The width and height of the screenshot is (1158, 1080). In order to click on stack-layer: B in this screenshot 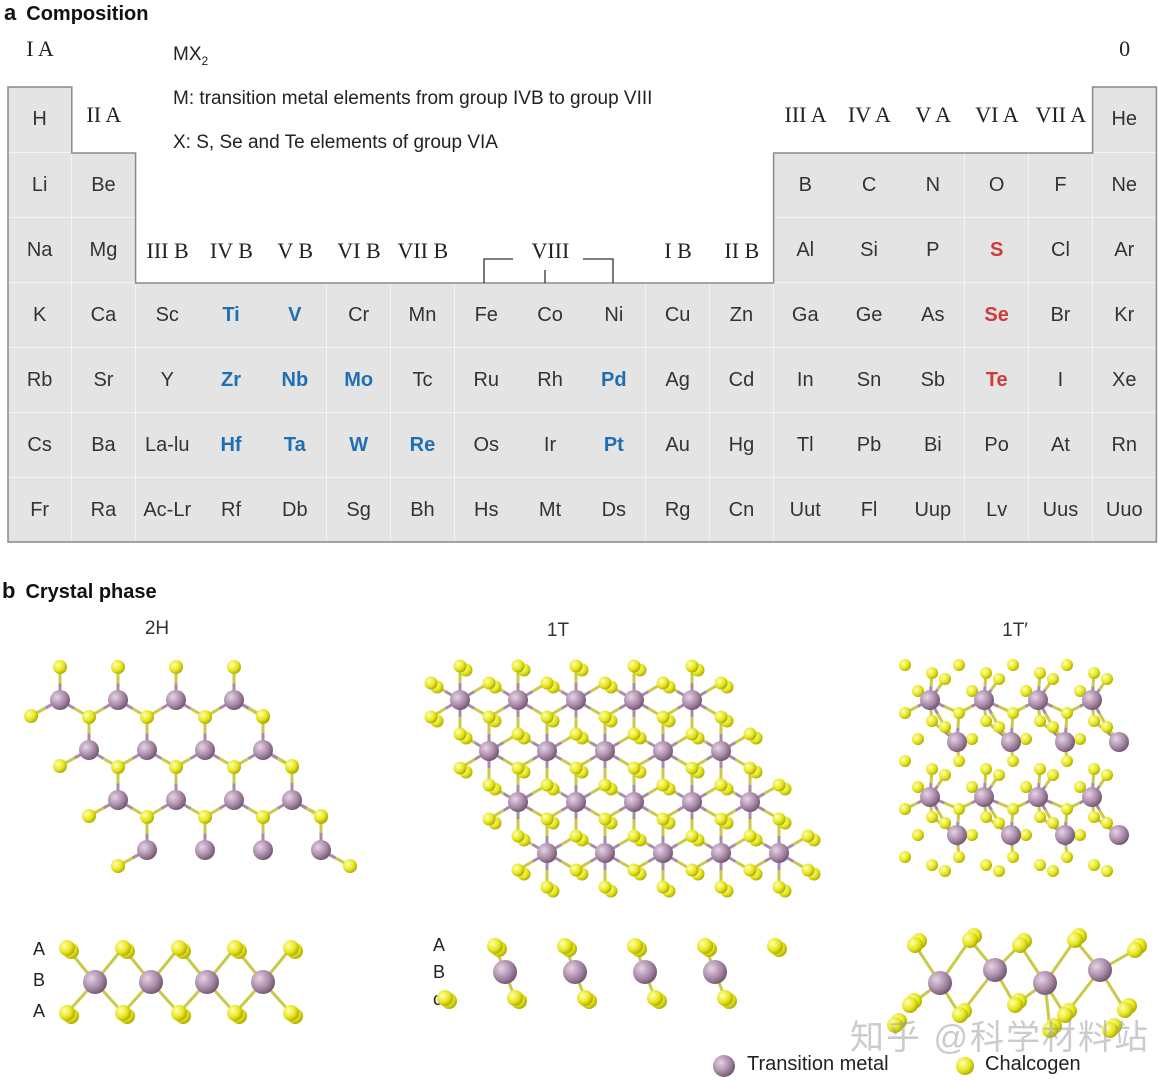, I will do `click(439, 972)`.